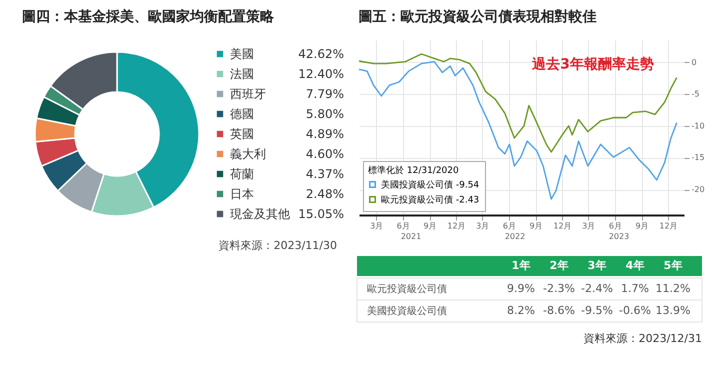 Image resolution: width=725 pixels, height=369 pixels. What do you see at coordinates (325, 114) in the screenshot?
I see `data-label: 5.80%` at bounding box center [325, 114].